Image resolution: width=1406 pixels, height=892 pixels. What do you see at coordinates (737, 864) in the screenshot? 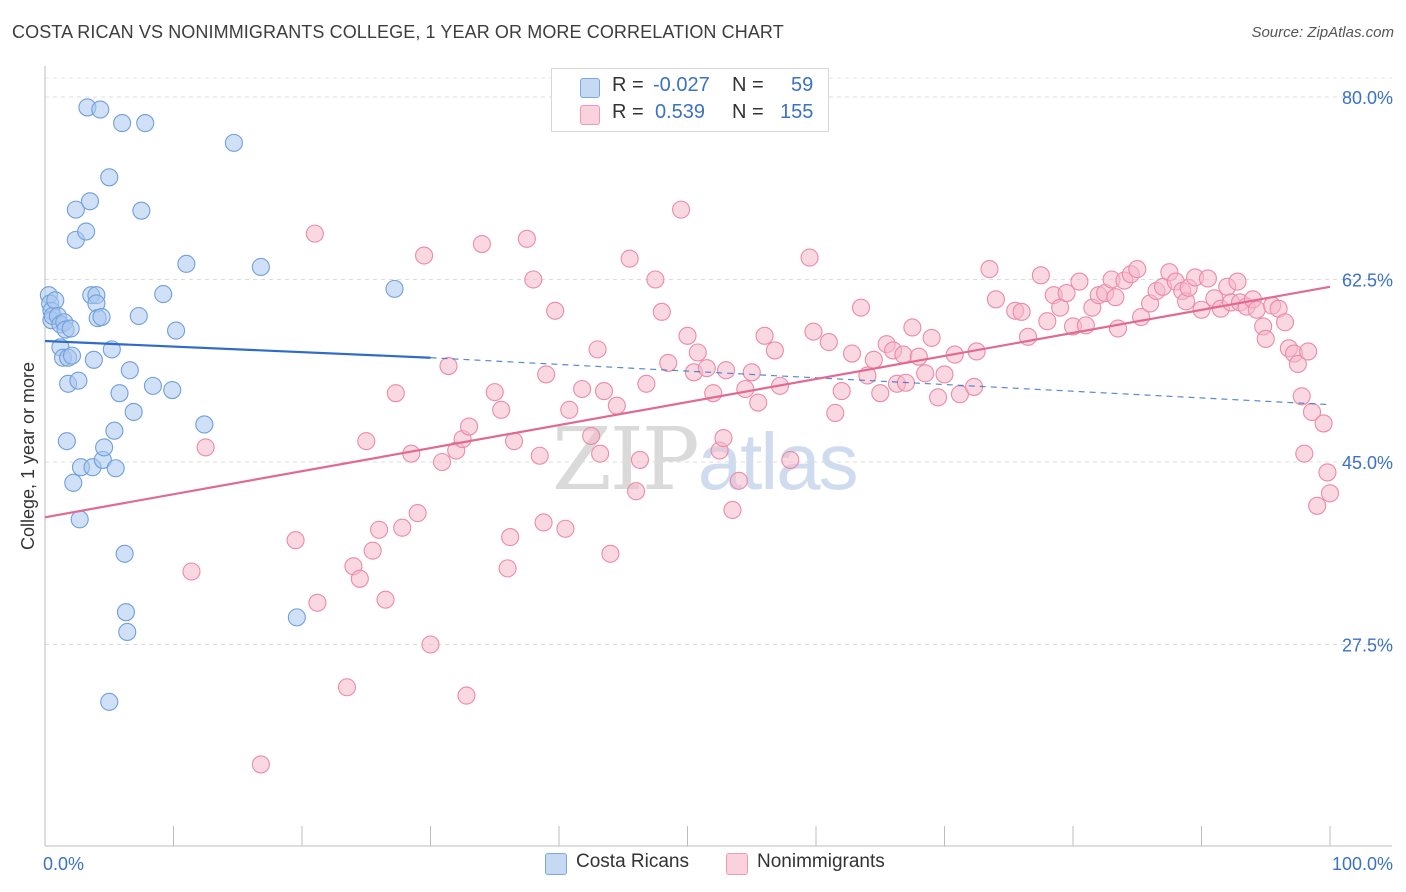
I see `nonimmigrants-swatch` at bounding box center [737, 864].